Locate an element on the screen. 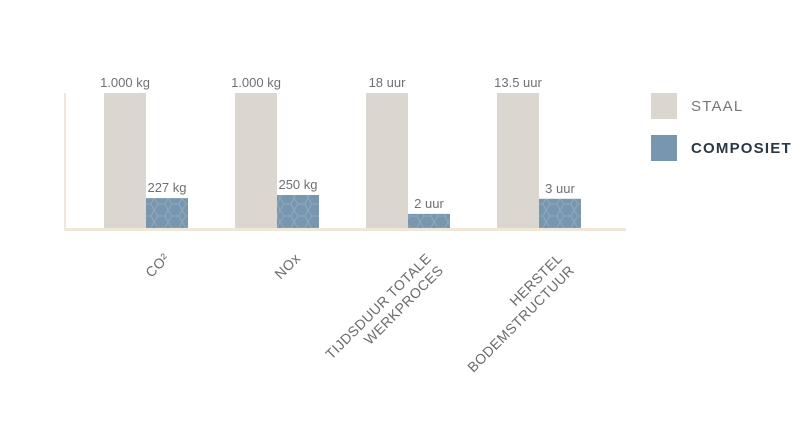  value-label-staal-nox: 1.000 kg is located at coordinates (256, 82).